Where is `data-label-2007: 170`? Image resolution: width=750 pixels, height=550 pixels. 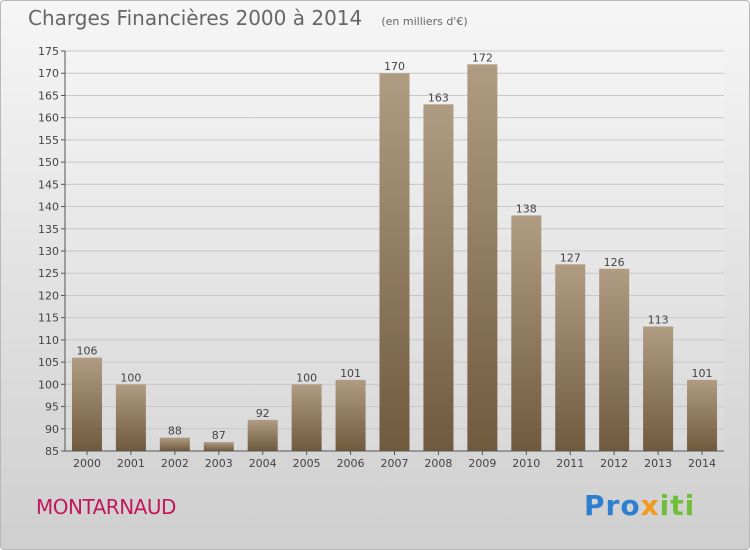 data-label-2007: 170 is located at coordinates (394, 66).